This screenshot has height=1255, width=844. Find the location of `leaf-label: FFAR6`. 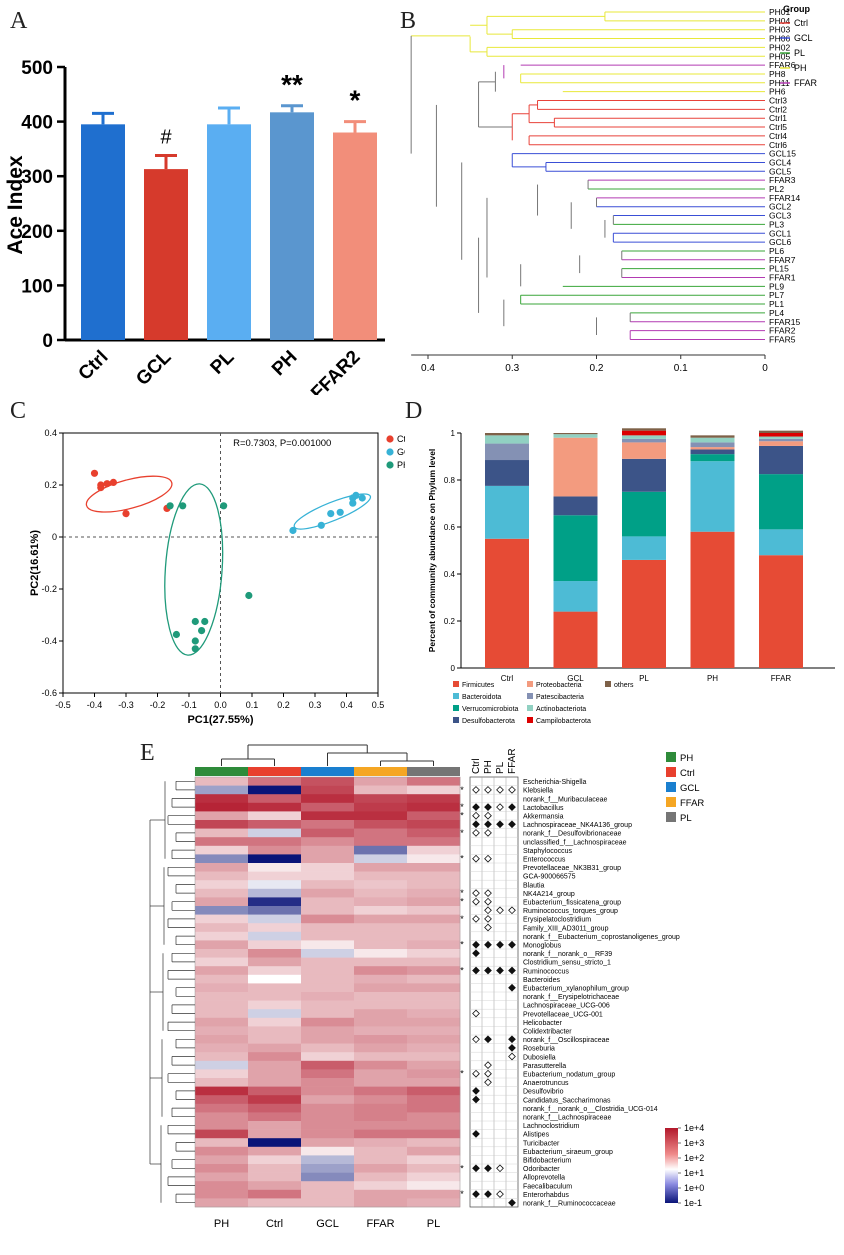

leaf-label: FFAR6 is located at coordinates (782, 65).